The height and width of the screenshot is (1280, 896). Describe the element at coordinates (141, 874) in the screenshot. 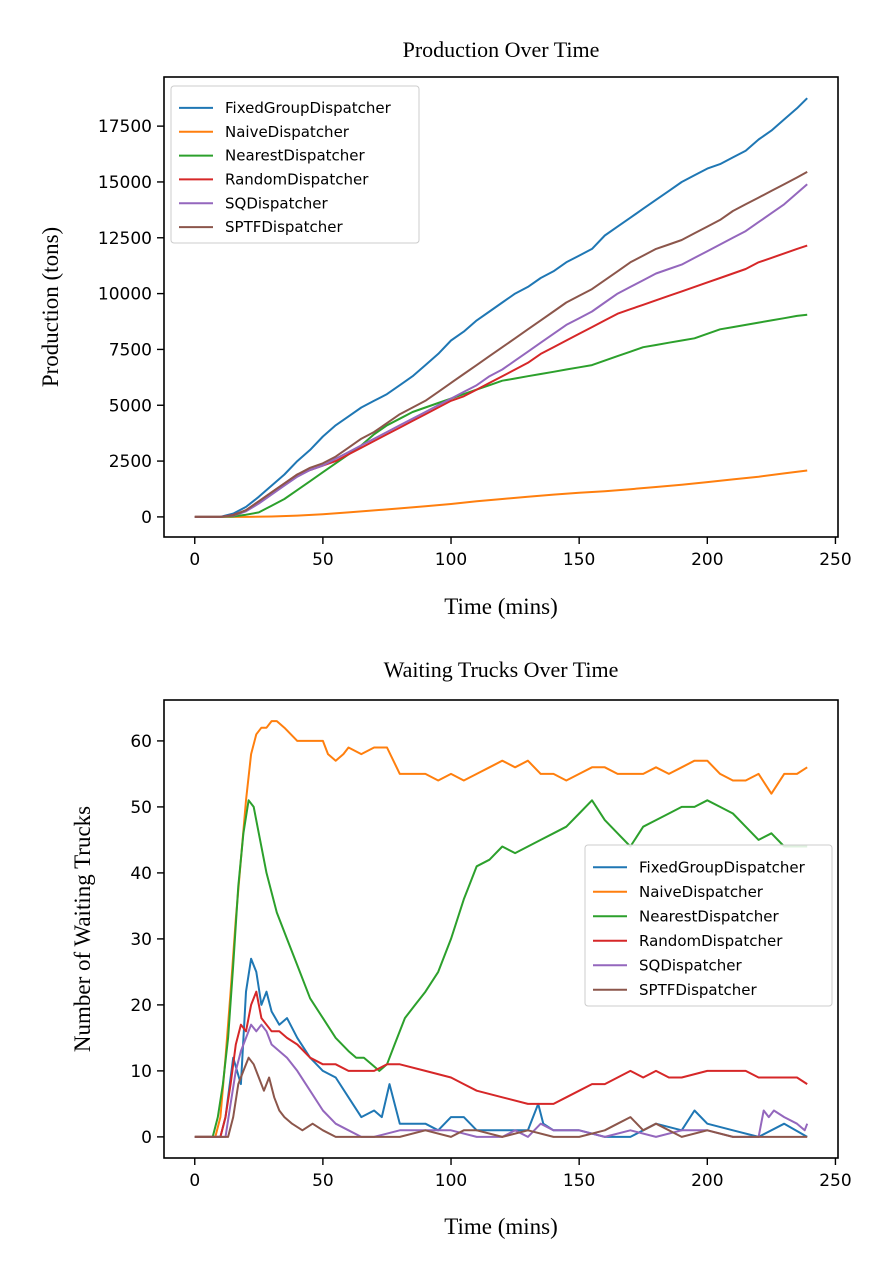

I see `y-tick-label: 40` at that location.